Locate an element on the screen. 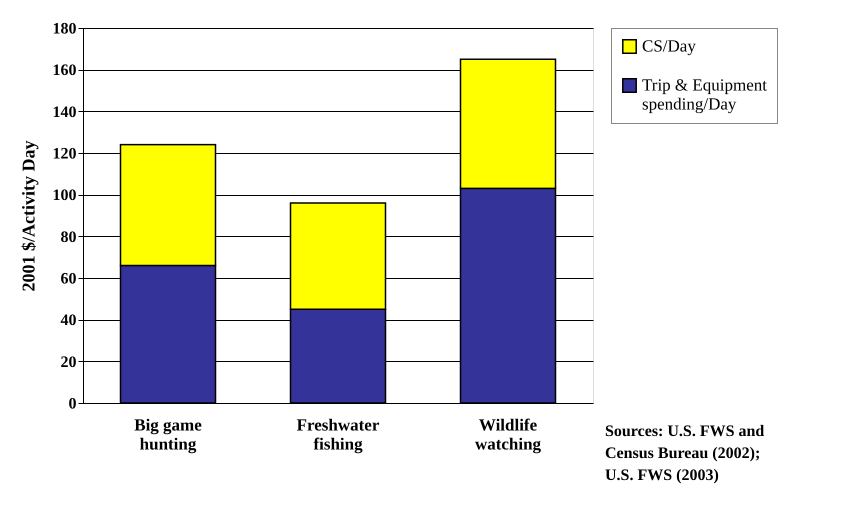 Image resolution: width=849 pixels, height=507 pixels. x-tick-label: Wildlife watching is located at coordinates (508, 435).